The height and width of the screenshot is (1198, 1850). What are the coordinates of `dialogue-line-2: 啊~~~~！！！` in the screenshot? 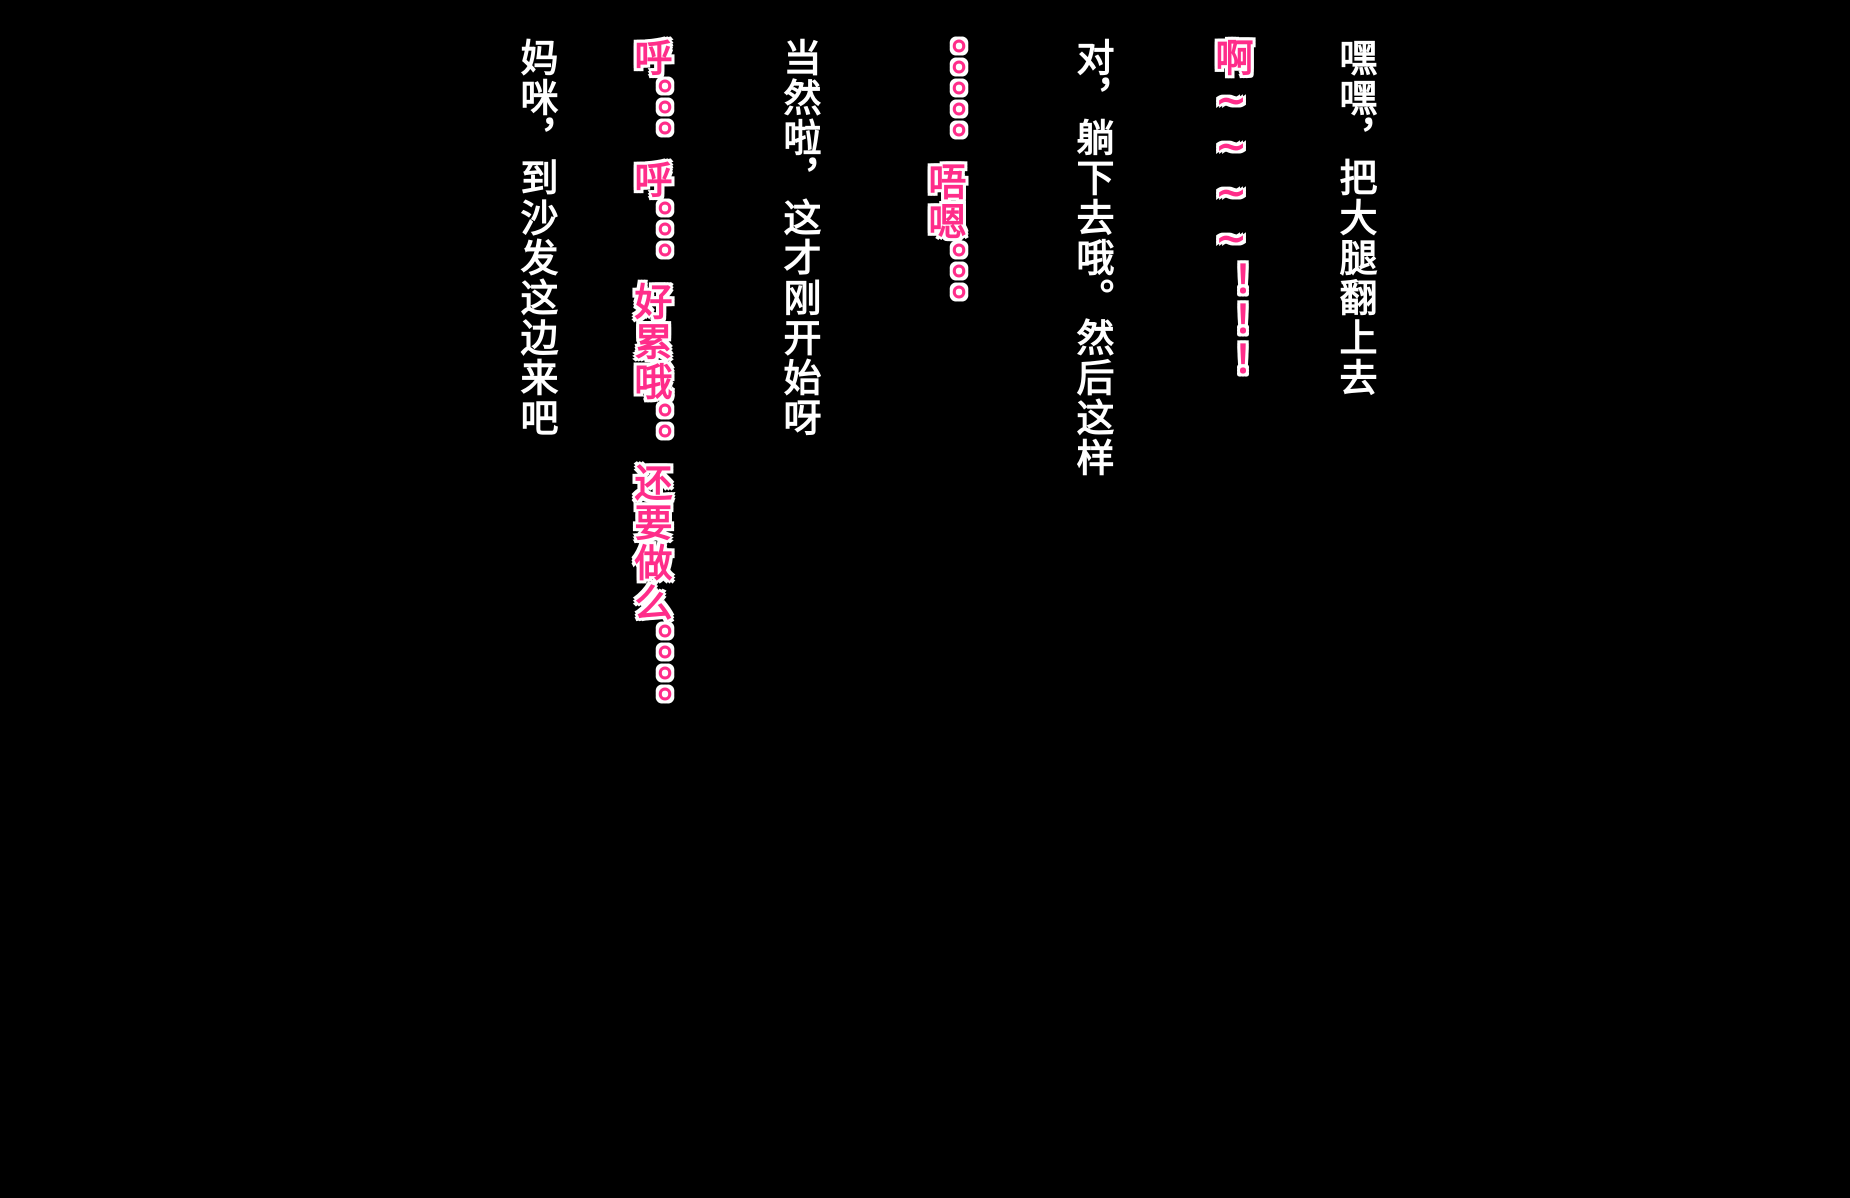 It's located at (1231, 210).